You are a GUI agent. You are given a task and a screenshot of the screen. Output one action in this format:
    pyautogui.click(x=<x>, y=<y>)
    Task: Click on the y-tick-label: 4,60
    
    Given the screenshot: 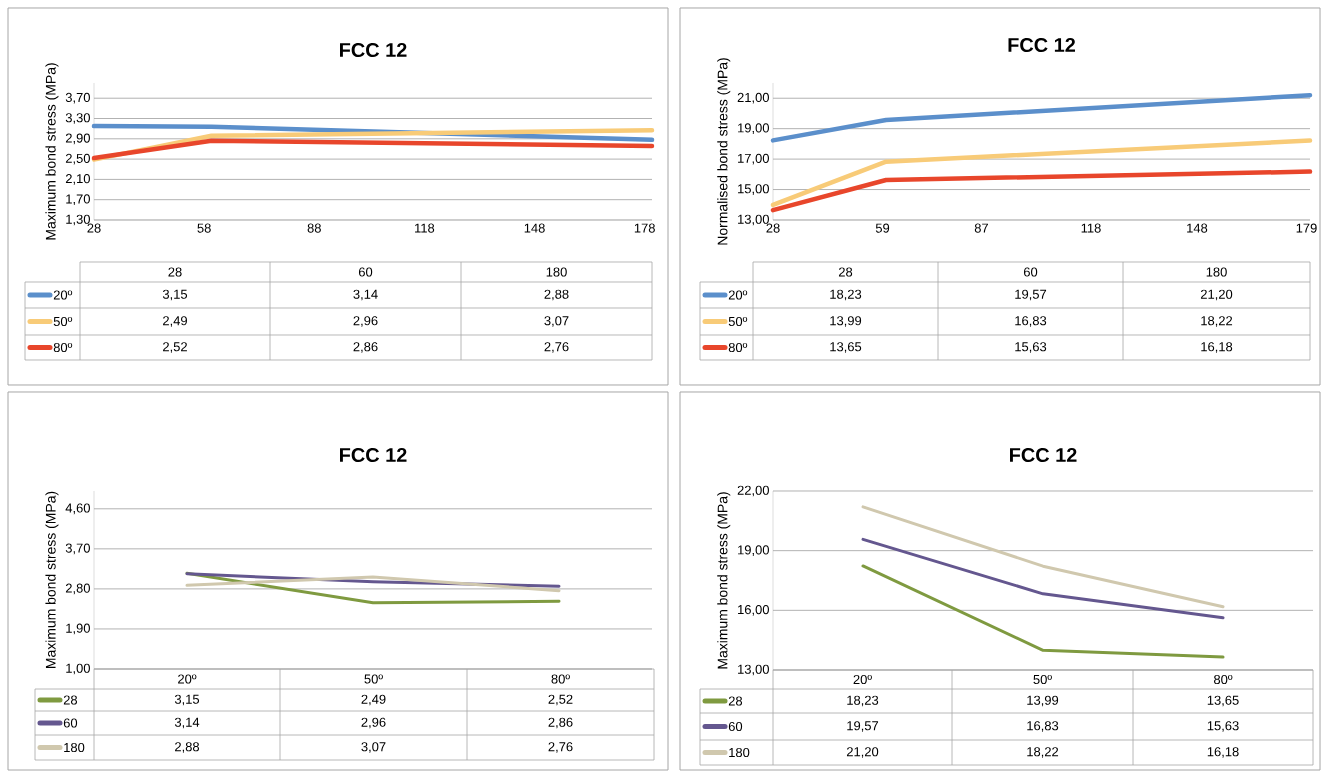 What is the action you would take?
    pyautogui.click(x=77, y=509)
    